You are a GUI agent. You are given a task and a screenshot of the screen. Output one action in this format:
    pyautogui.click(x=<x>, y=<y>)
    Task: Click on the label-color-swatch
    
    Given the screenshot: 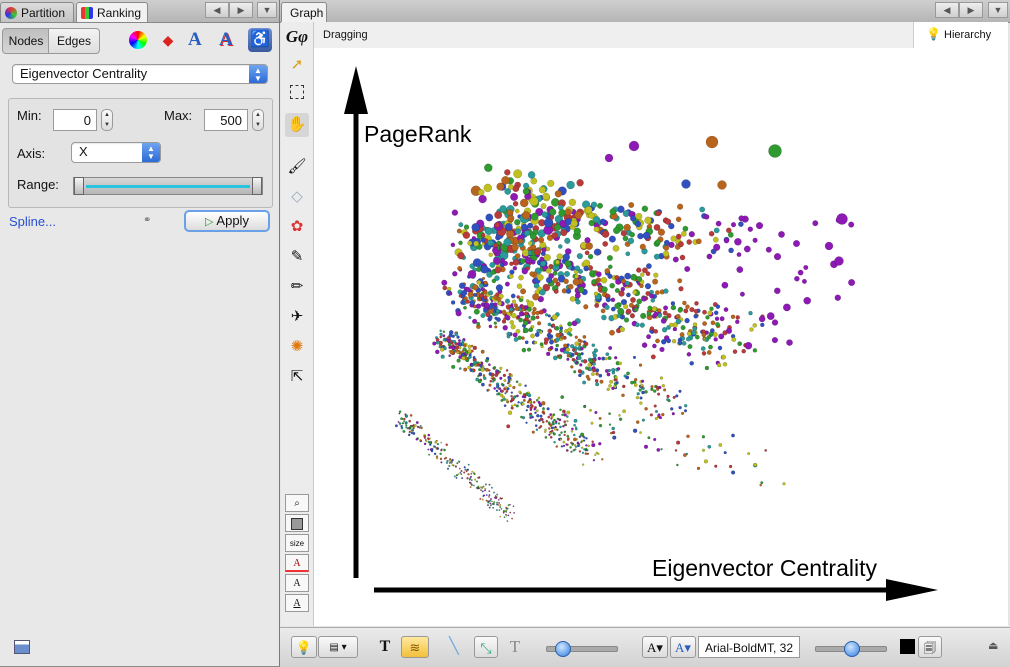 What is the action you would take?
    pyautogui.click(x=907, y=646)
    